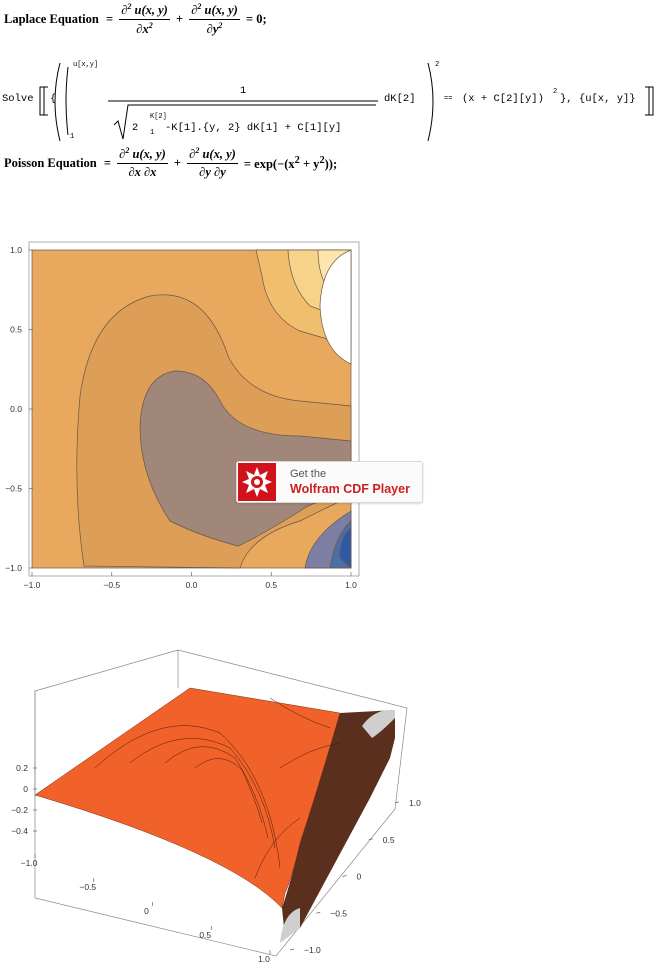 Image resolution: width=658 pixels, height=963 pixels. I want to click on y3d-tick-label: −0.5, so click(338, 913).